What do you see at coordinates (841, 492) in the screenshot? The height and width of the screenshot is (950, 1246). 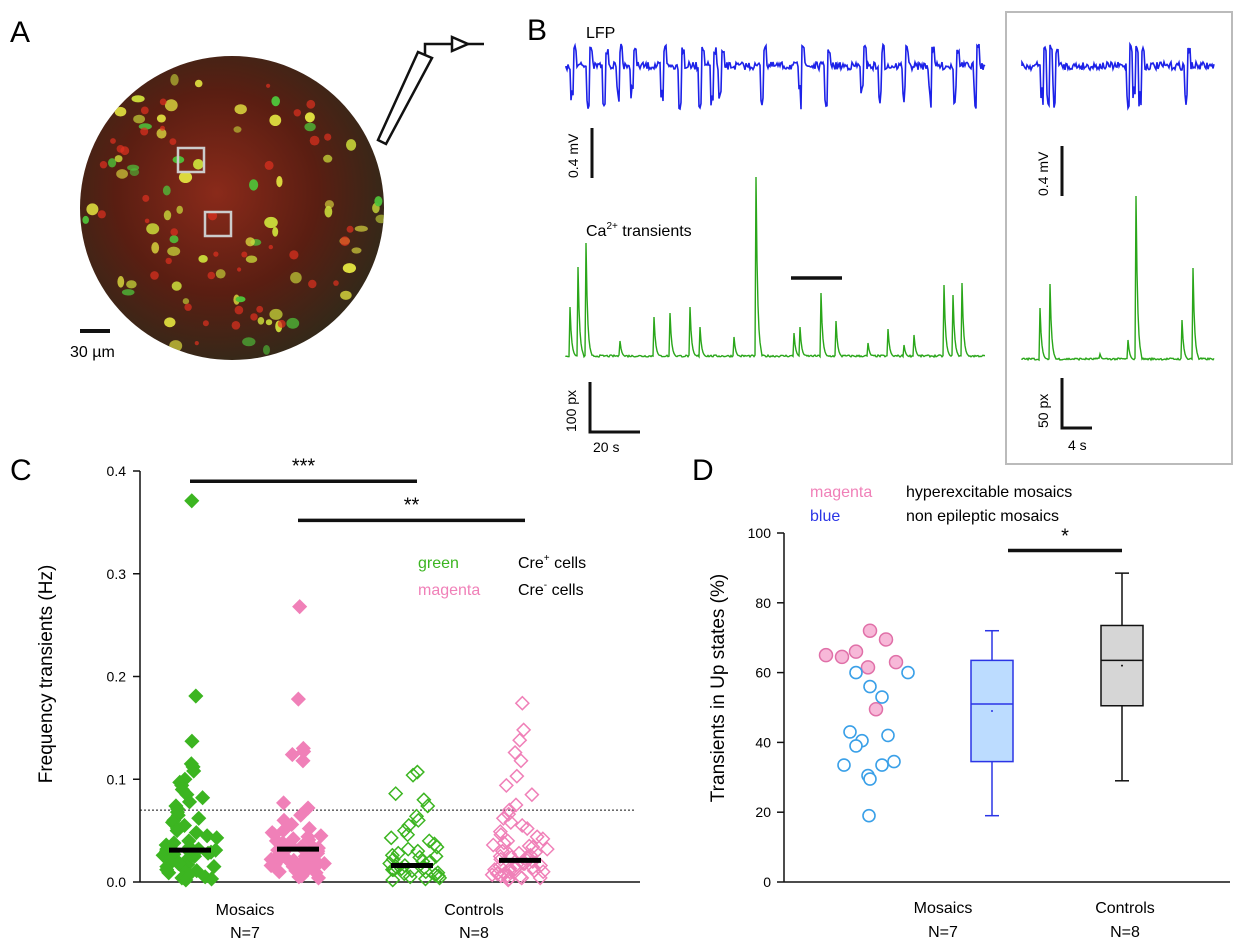 I see `legend-color-word: magenta` at bounding box center [841, 492].